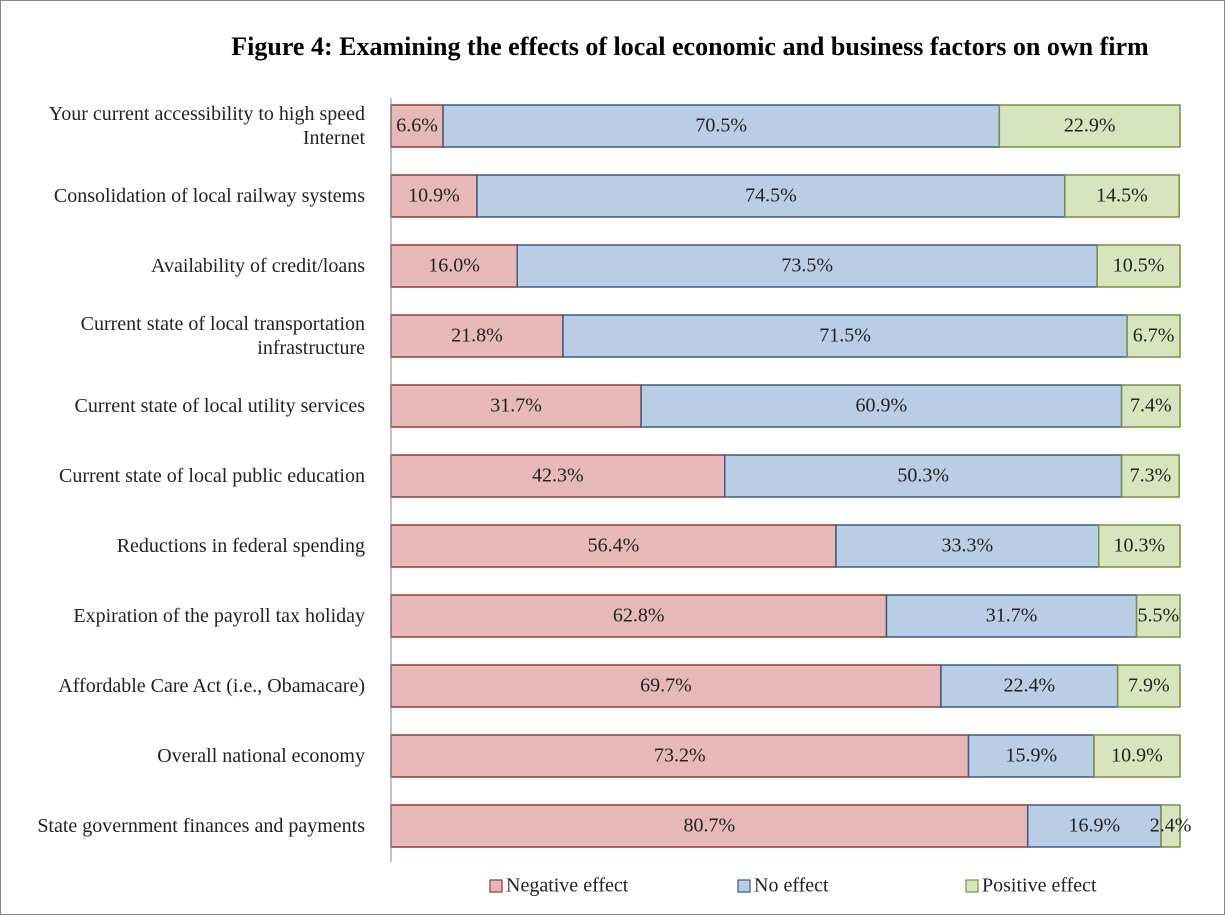  Describe the element at coordinates (211, 476) in the screenshot. I see `category-label: Current state of local public education` at that location.